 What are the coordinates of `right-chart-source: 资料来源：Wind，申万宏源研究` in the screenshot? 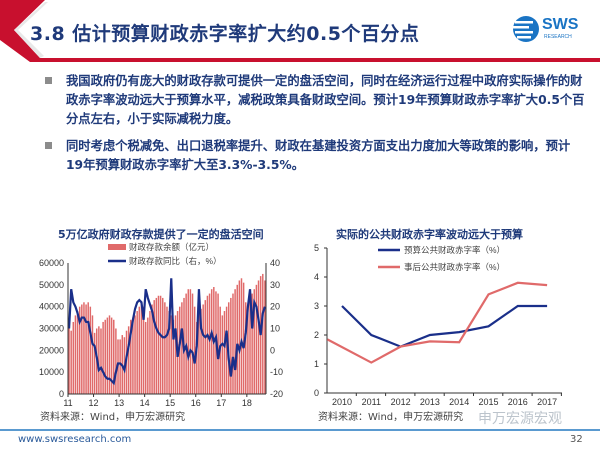 It's located at (391, 417).